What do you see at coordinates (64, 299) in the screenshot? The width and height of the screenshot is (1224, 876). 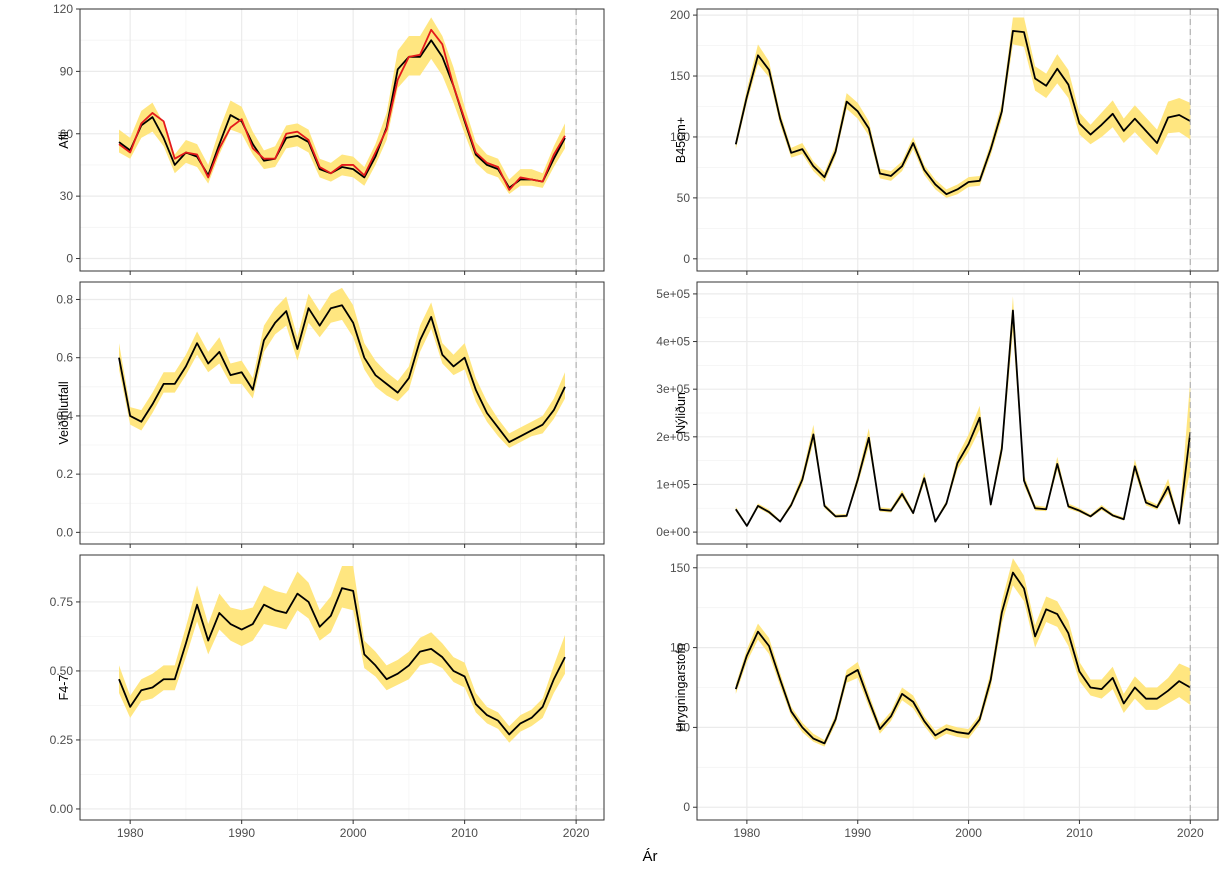 I see `y-tick-label: 0.8` at bounding box center [64, 299].